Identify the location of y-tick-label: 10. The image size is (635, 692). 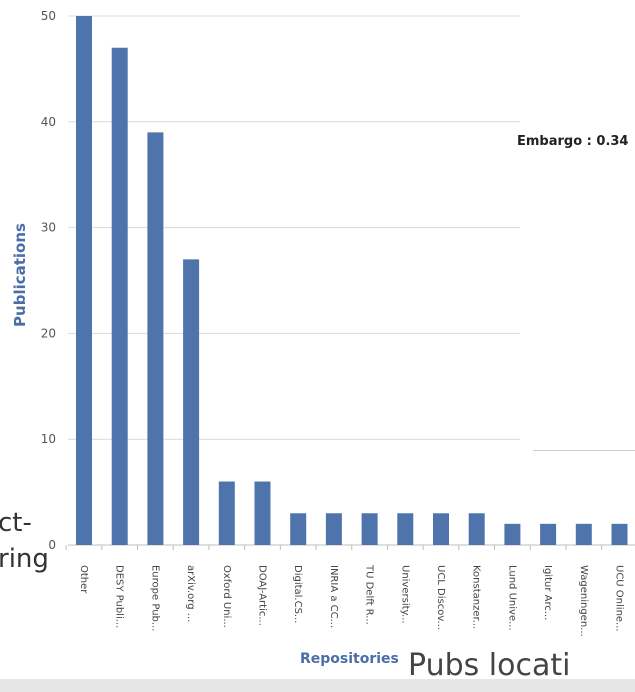
(48, 439).